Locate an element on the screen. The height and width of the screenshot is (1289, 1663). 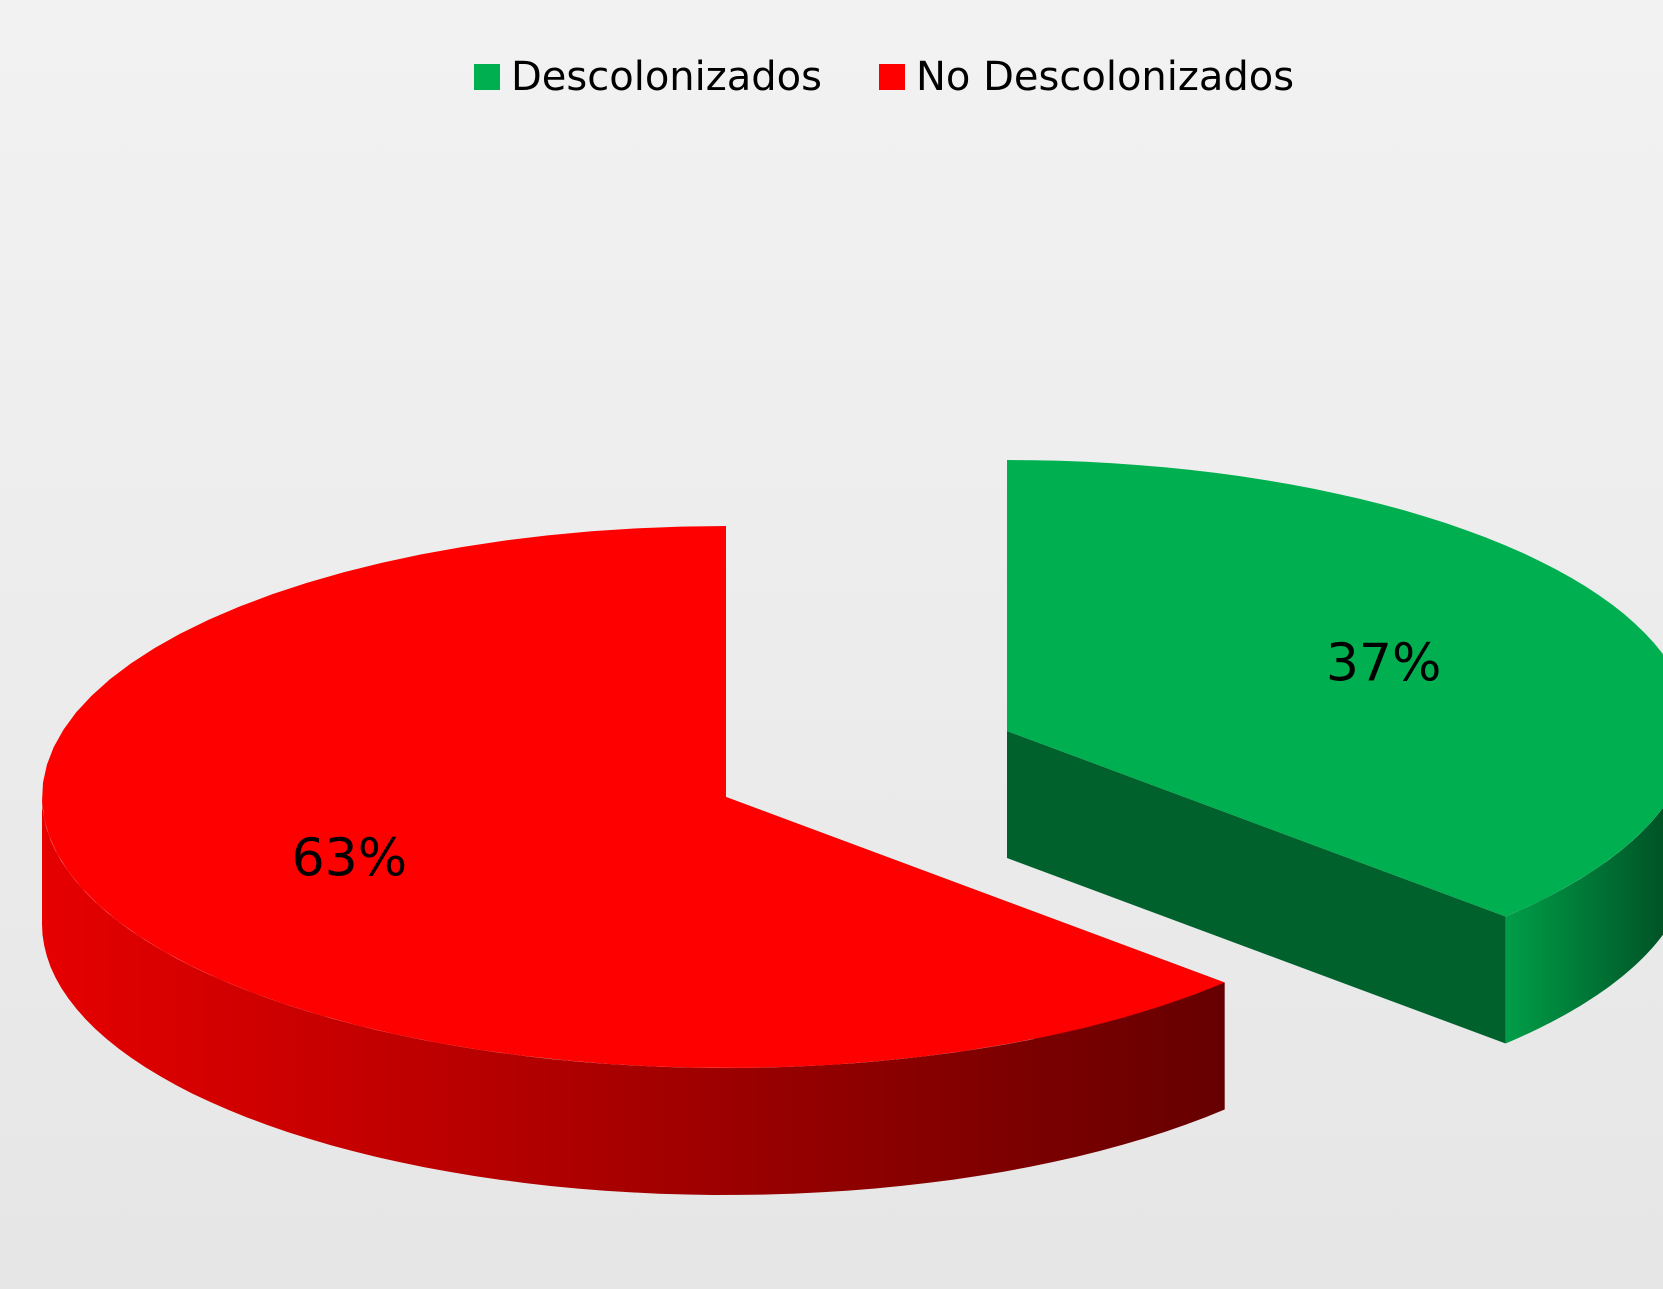
legend-label: No Descolonizados is located at coordinates (1105, 77).